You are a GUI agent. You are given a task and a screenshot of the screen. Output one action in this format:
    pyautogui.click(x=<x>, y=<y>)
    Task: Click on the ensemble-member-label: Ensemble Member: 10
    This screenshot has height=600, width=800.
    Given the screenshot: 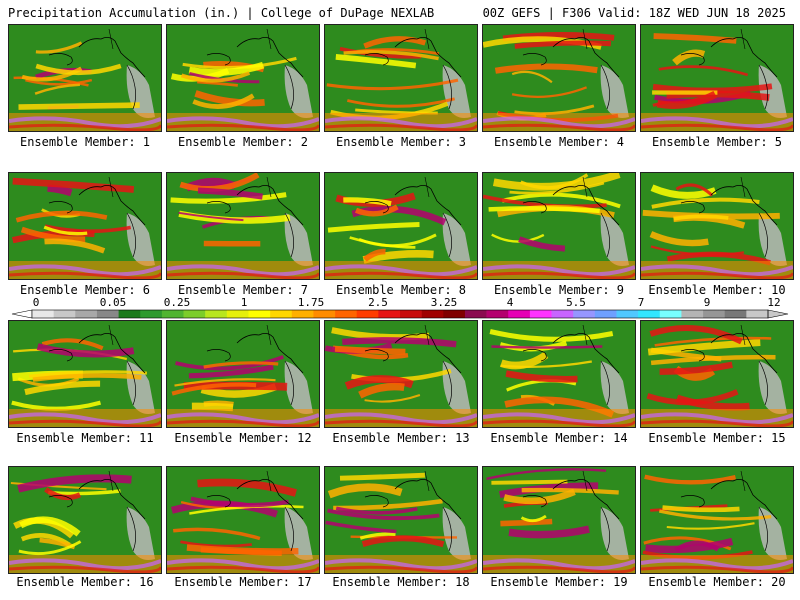 What is the action you would take?
    pyautogui.click(x=717, y=290)
    